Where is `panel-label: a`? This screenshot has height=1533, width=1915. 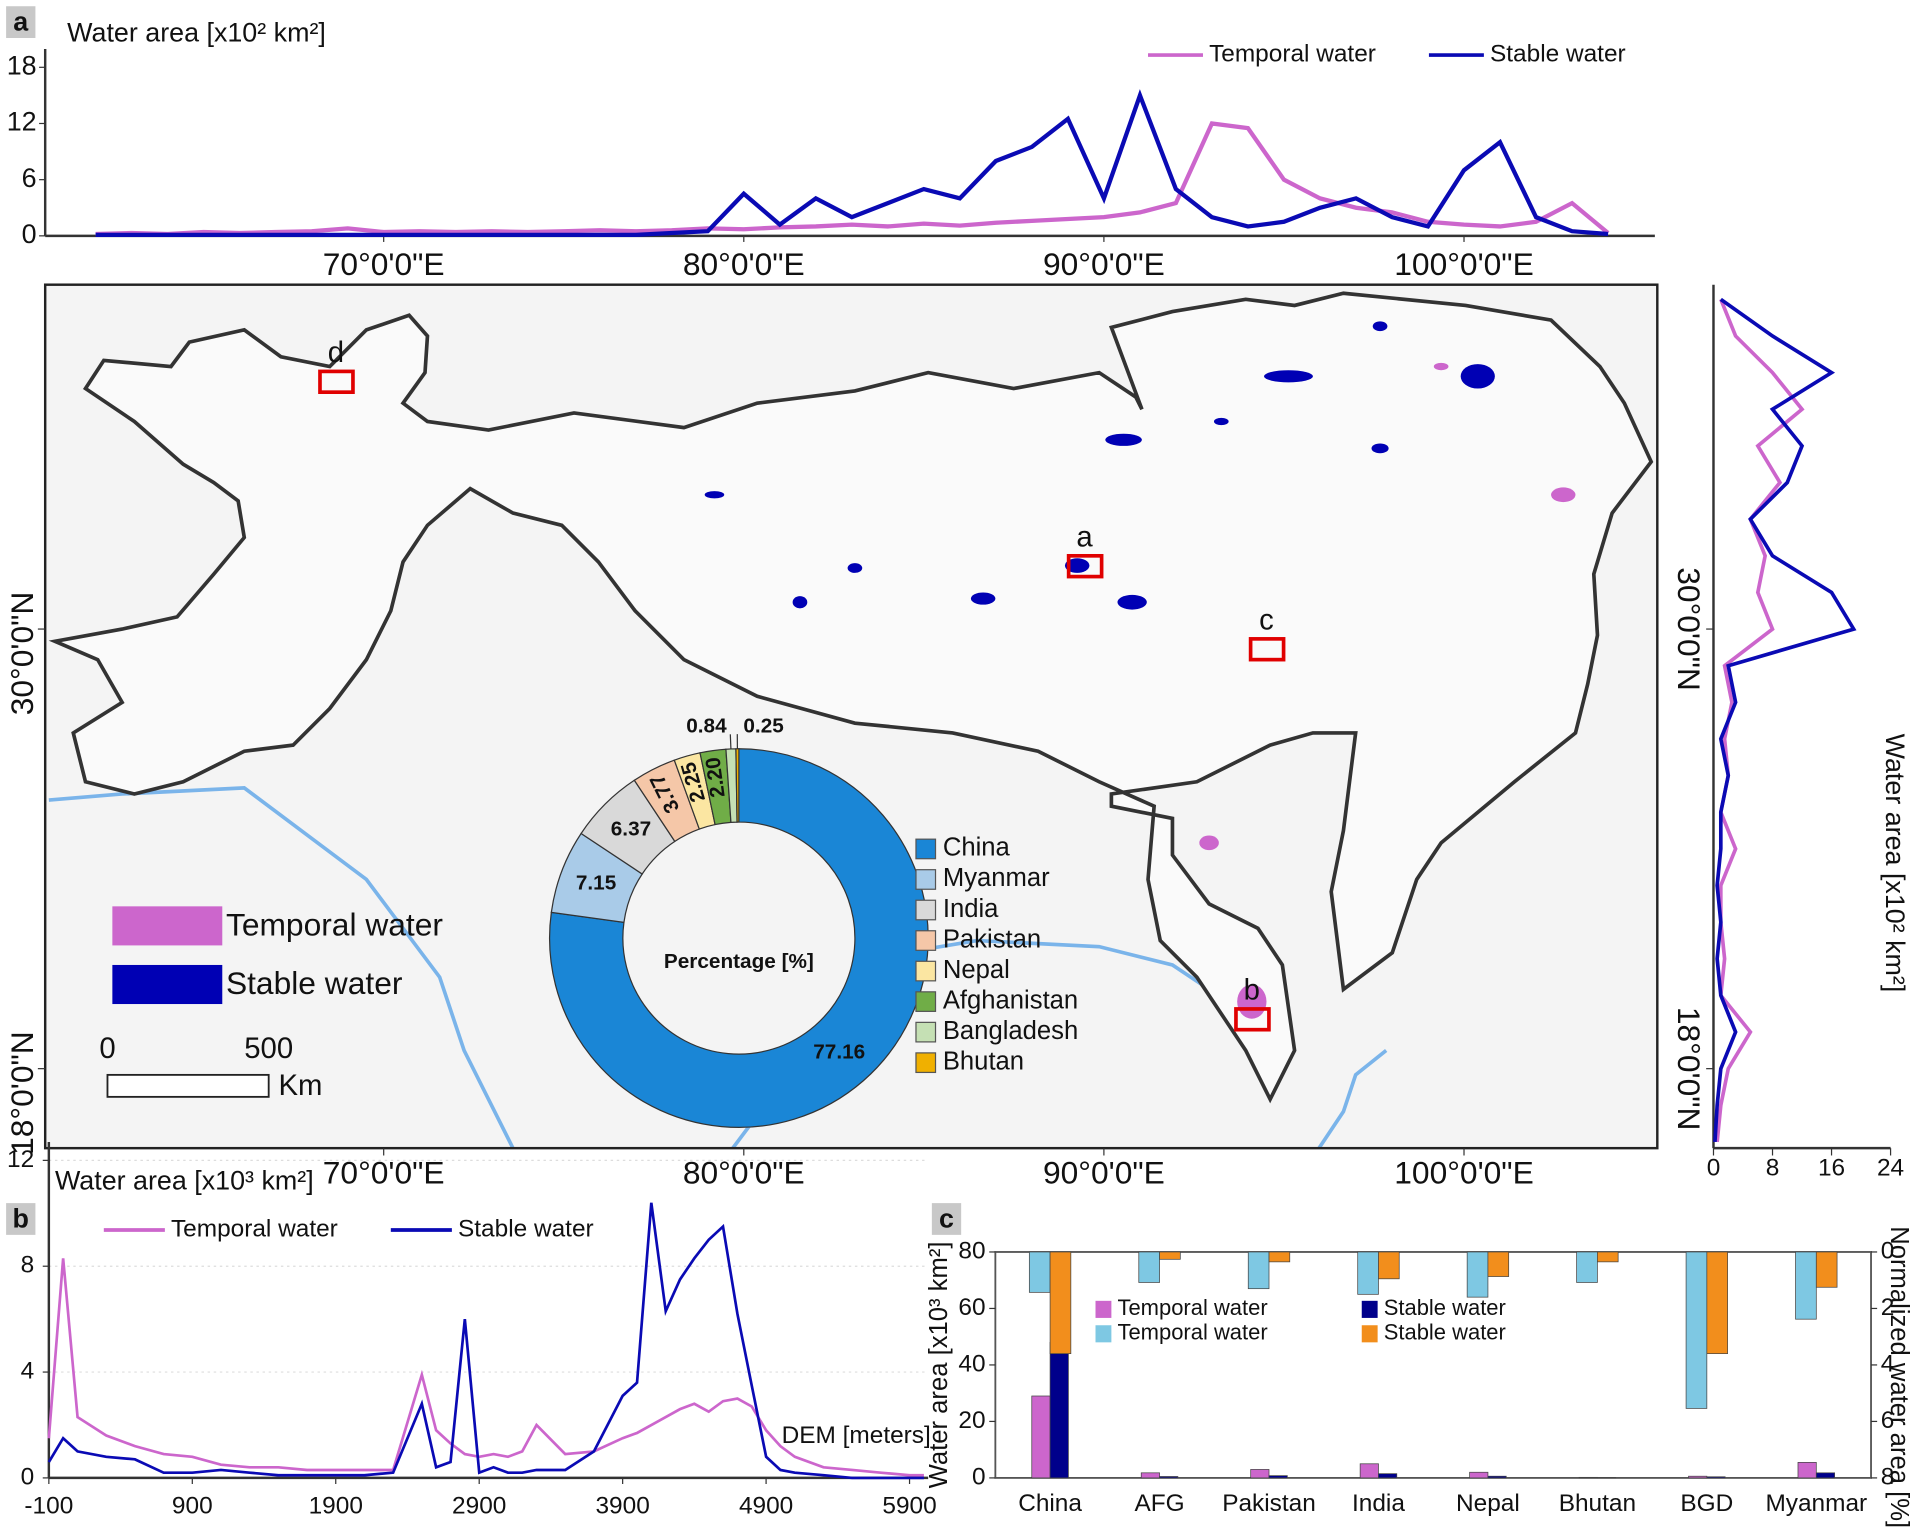 panel-label: a is located at coordinates (21, 21).